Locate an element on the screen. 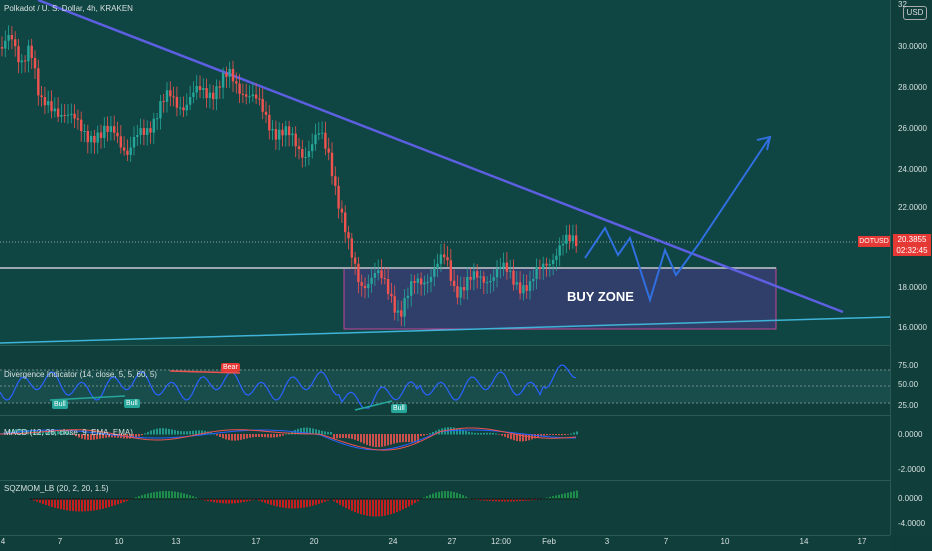 This screenshot has height=551, width=932. price-label: 26.0000 is located at coordinates (912, 128).